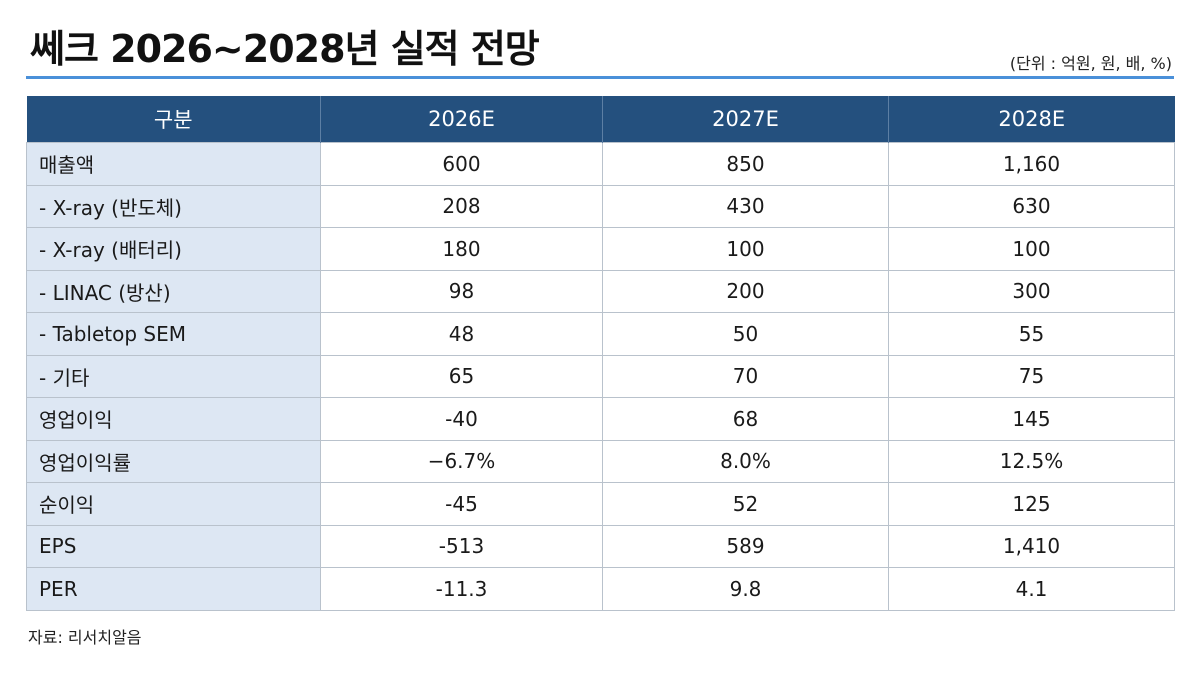 The width and height of the screenshot is (1200, 675). I want to click on cell-value: 75, so click(1031, 376).